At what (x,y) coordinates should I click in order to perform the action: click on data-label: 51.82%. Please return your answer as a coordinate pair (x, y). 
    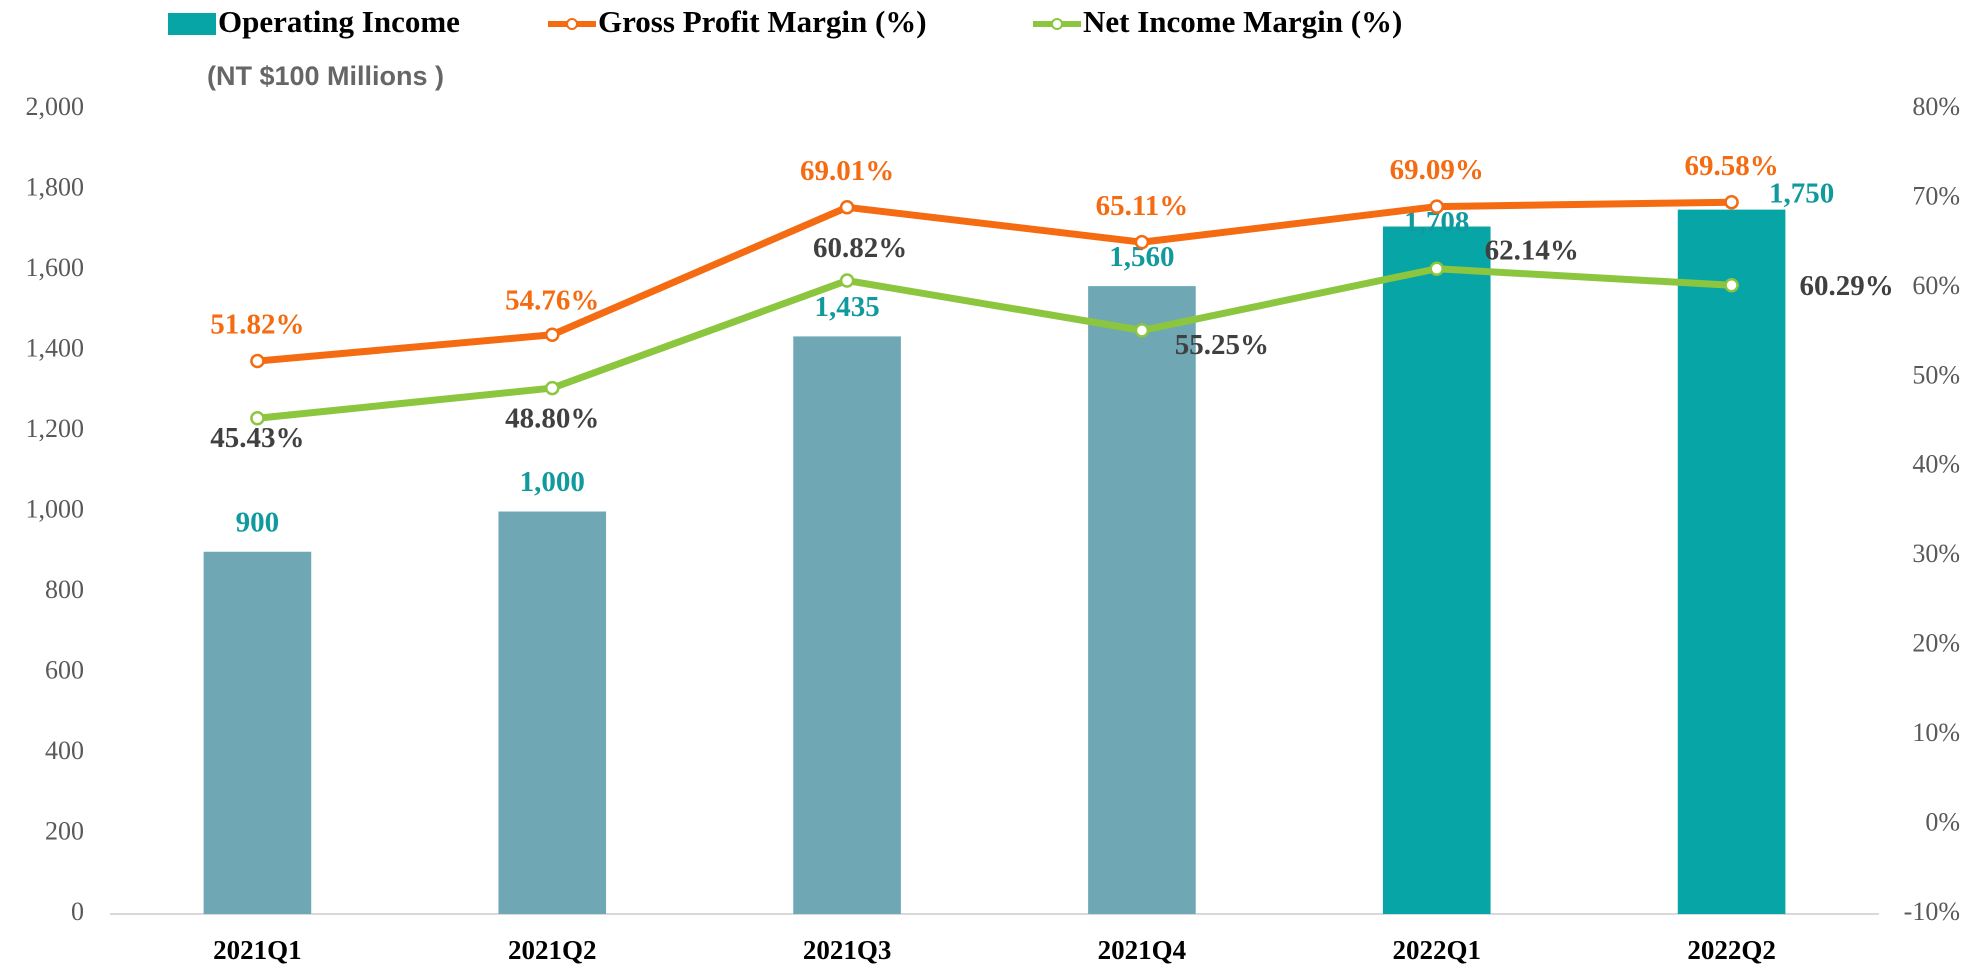
    Looking at the image, I should click on (257, 325).